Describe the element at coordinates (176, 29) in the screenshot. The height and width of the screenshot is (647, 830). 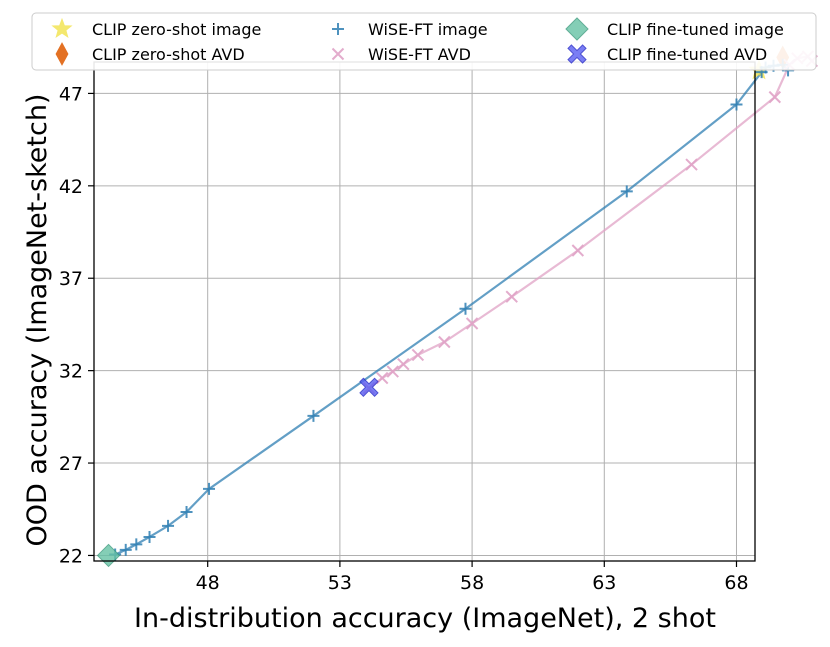
I see `legend-label-0: CLIP zero-shot image` at that location.